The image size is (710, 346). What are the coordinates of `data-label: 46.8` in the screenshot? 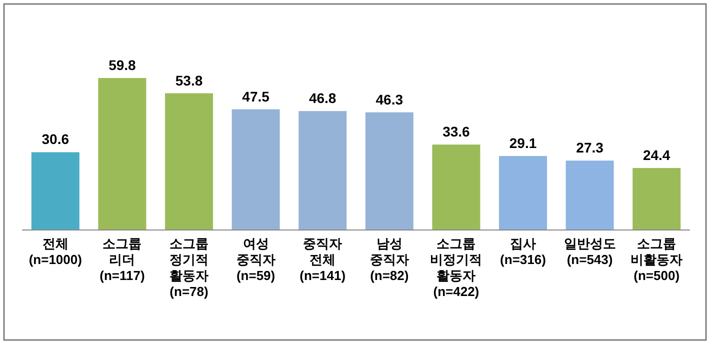 It's located at (322, 98).